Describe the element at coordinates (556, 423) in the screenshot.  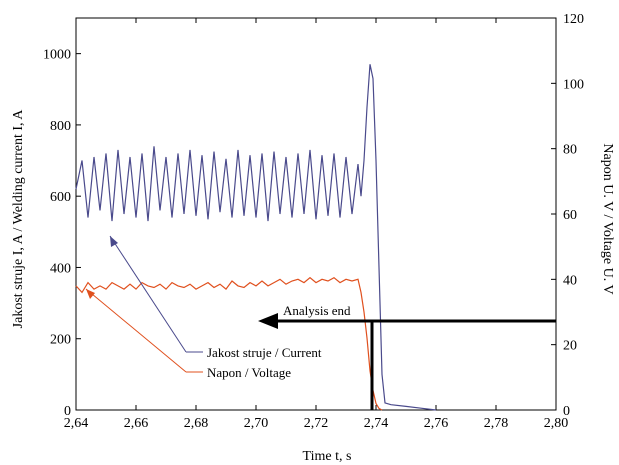
I see `x-tick-label: 2,80` at that location.